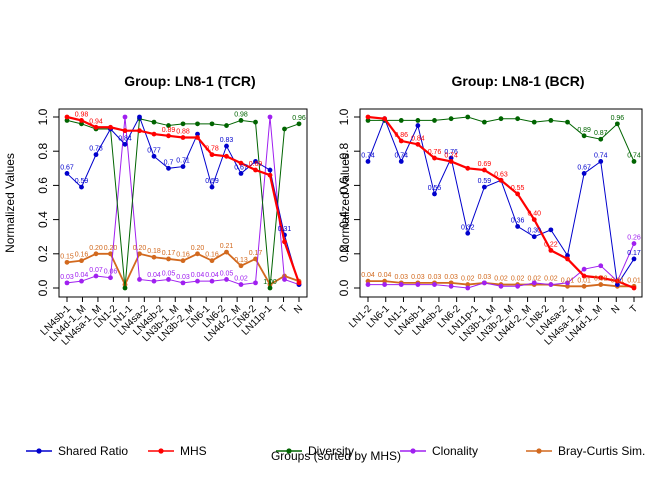 The image size is (672, 480). Describe the element at coordinates (551, 244) in the screenshot. I see `data-label: 0.22` at that location.